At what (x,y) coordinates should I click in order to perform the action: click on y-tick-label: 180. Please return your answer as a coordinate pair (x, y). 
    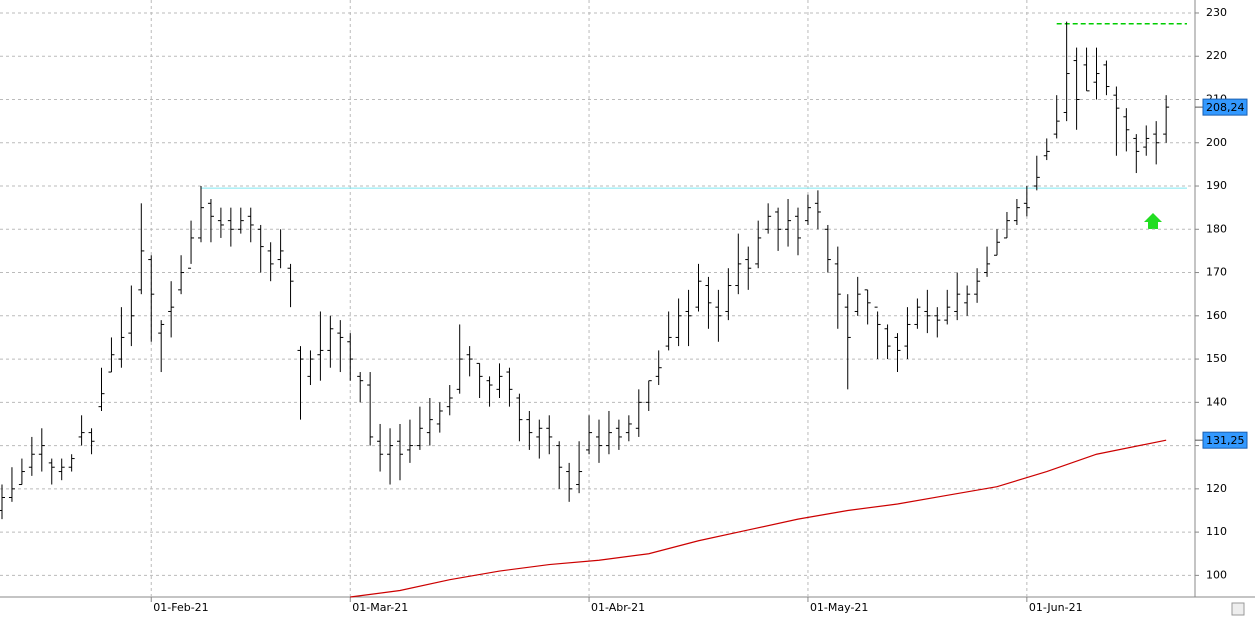
    Looking at the image, I should click on (1216, 228).